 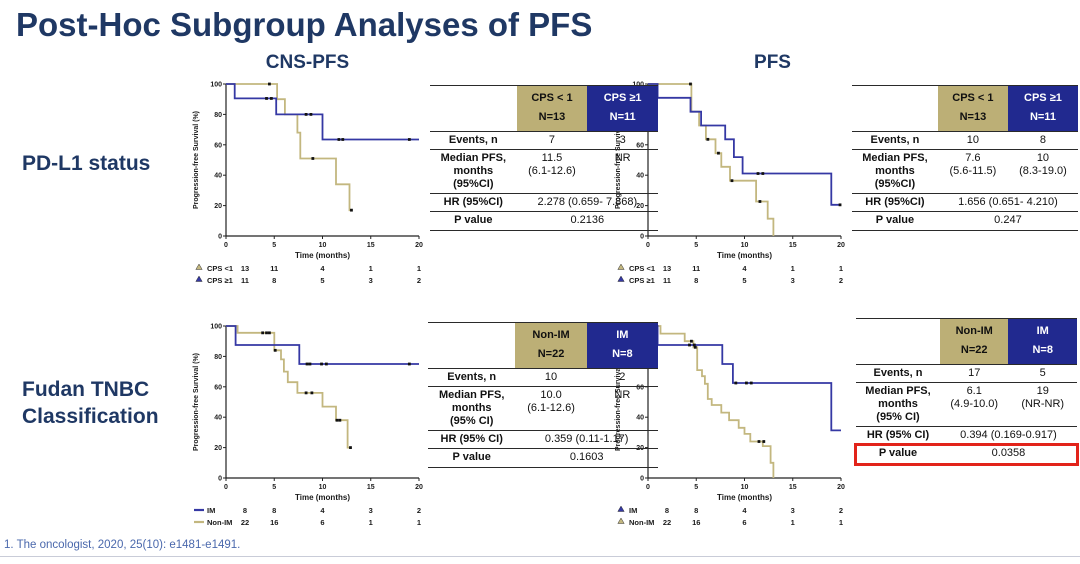 I want to click on table-header-row: CPS < 1 N=13 CPS ≥1 N=11, so click(x=544, y=109).